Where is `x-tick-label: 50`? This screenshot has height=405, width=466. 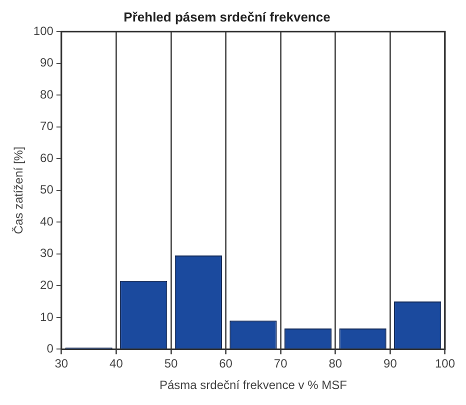 x-tick-label: 50 is located at coordinates (171, 363).